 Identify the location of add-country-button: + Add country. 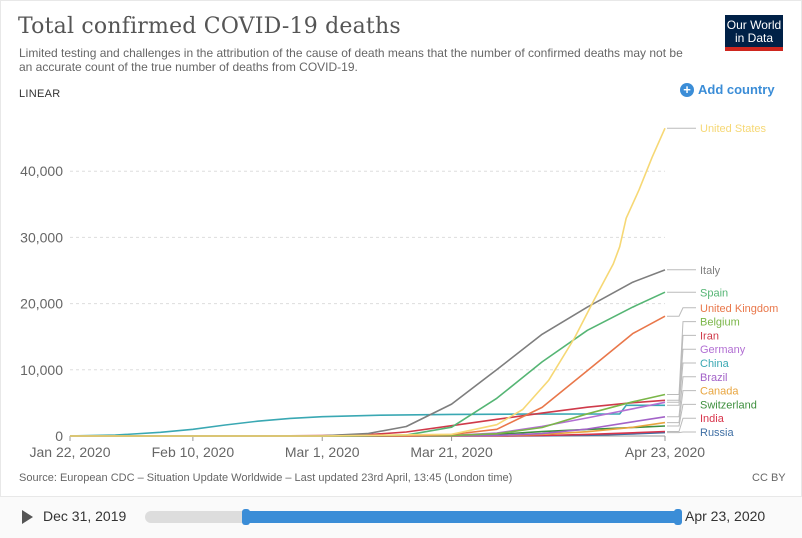
(727, 89).